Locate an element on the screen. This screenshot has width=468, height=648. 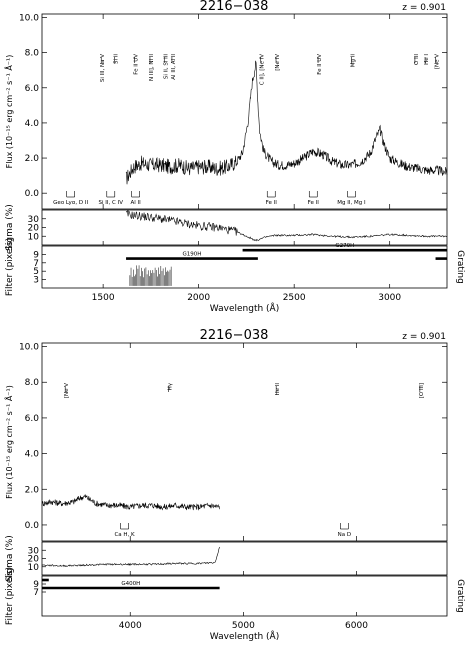
absorption-line-label: Al II is located at coordinates (135, 203).